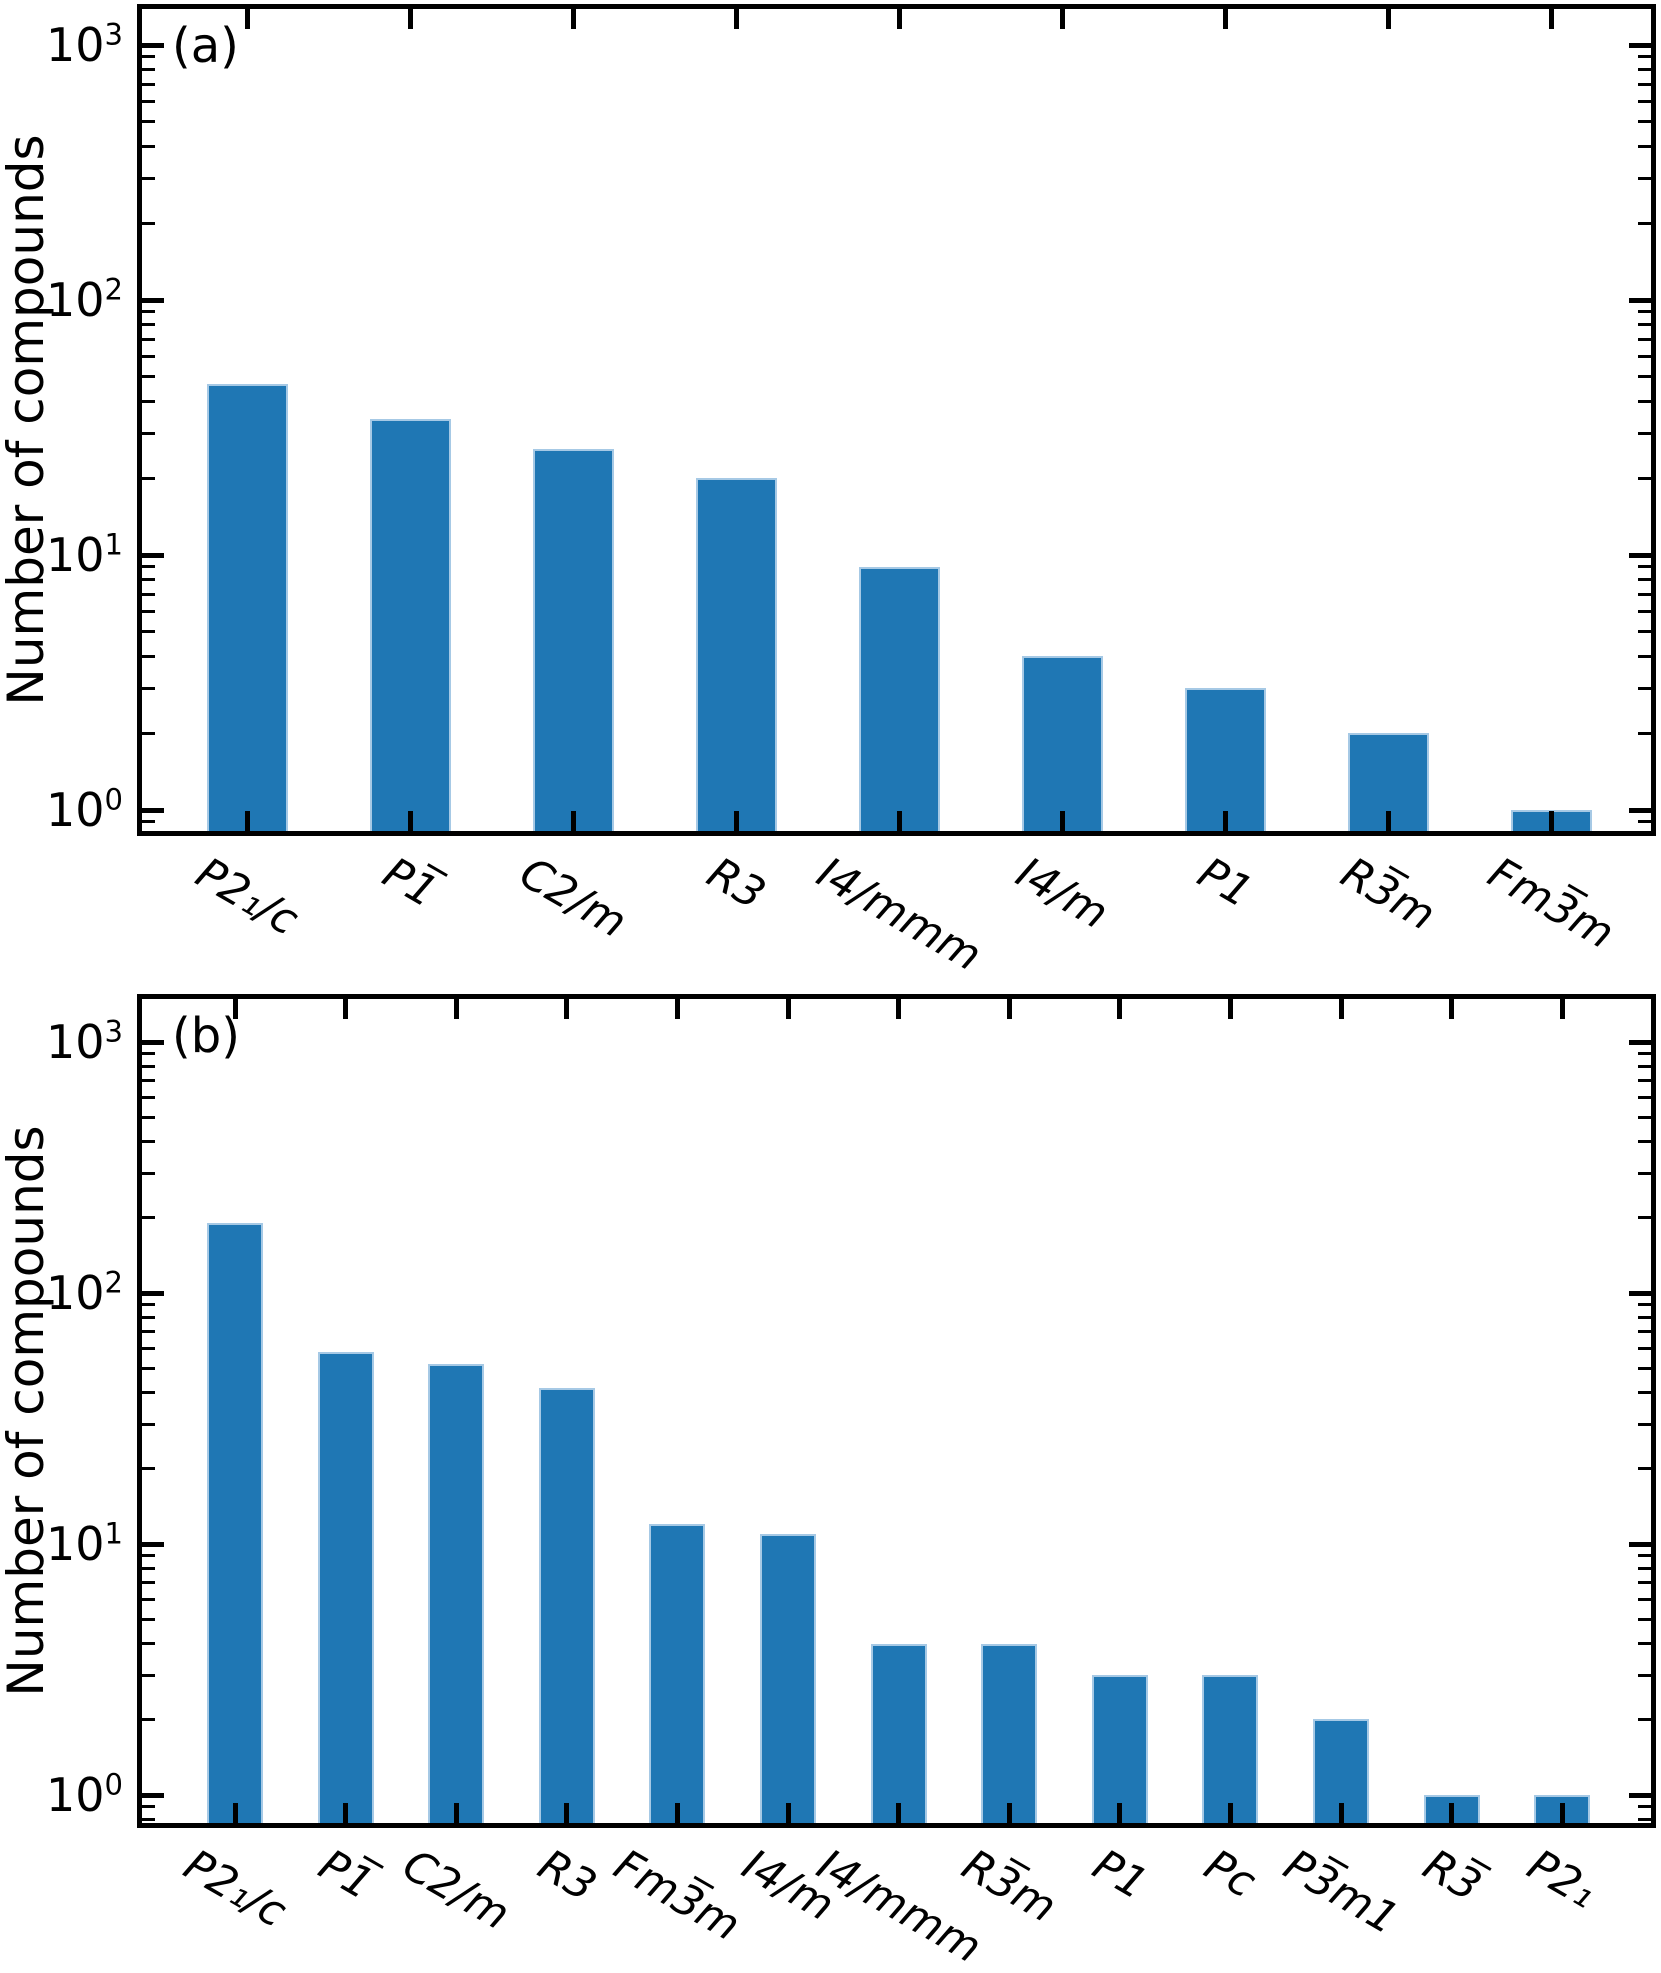 The height and width of the screenshot is (1973, 1661). What do you see at coordinates (235, 1889) in the screenshot?
I see `x-tick-label: P2₁/c` at bounding box center [235, 1889].